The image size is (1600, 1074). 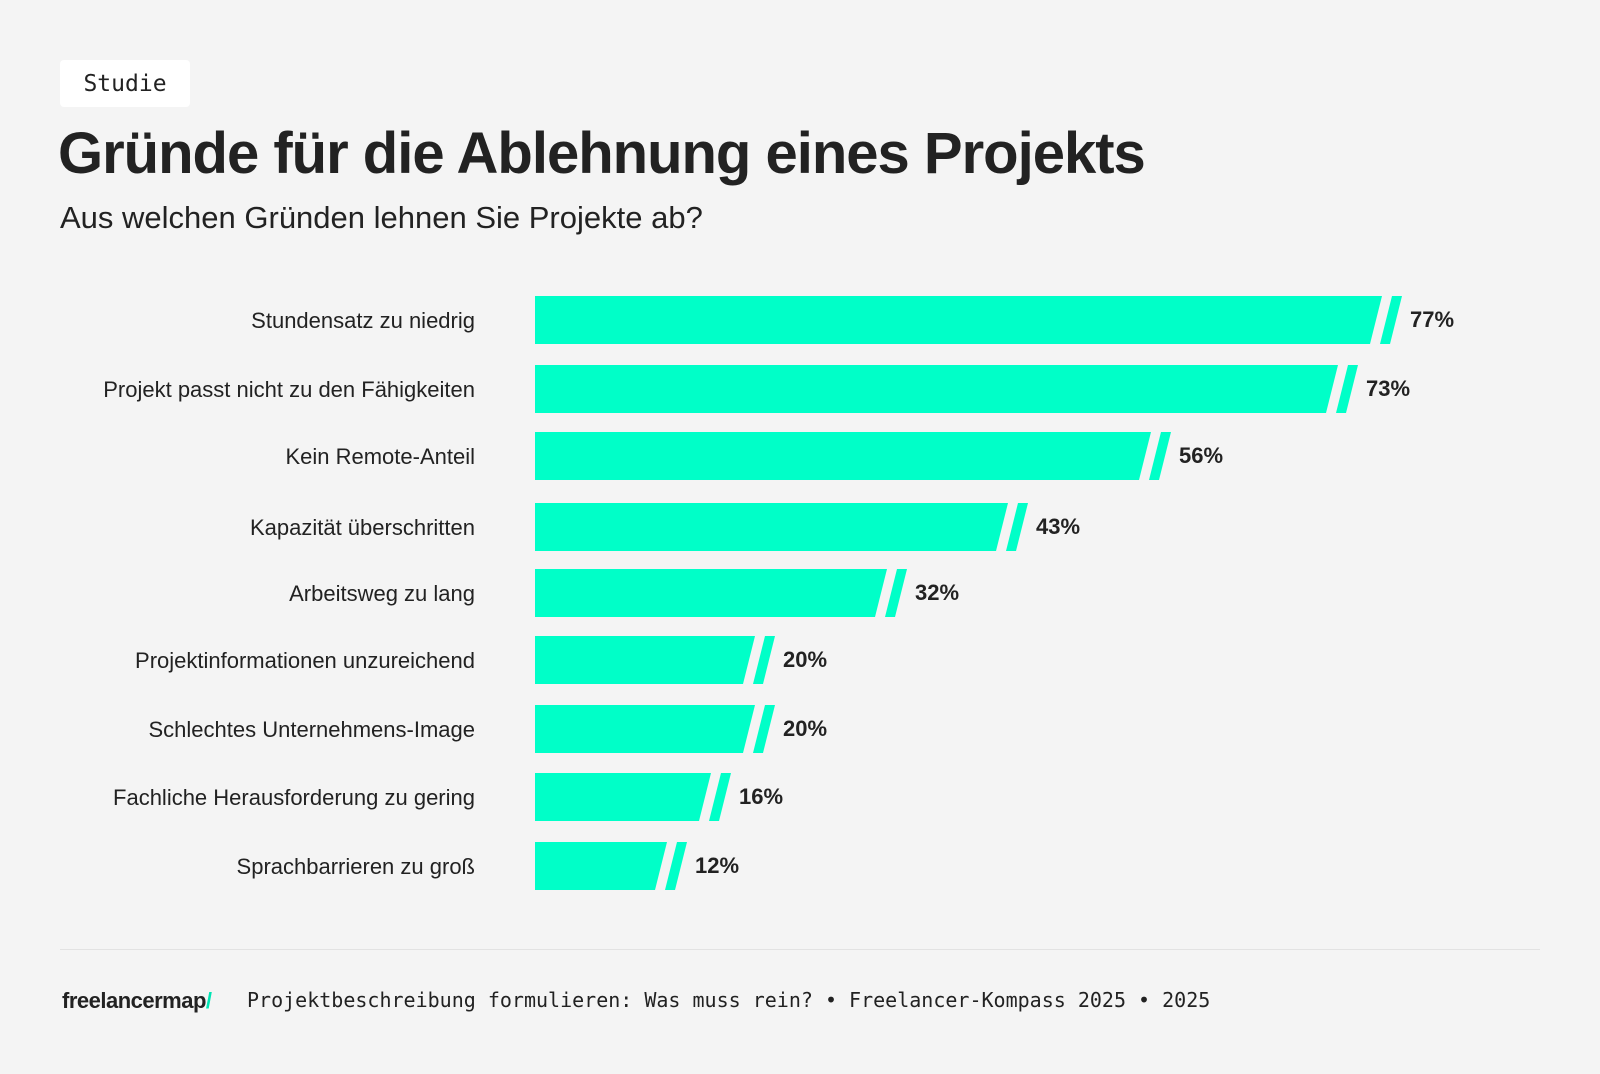 What do you see at coordinates (294, 797) in the screenshot?
I see `category-label: Fachliche Herausforderung zu gering` at bounding box center [294, 797].